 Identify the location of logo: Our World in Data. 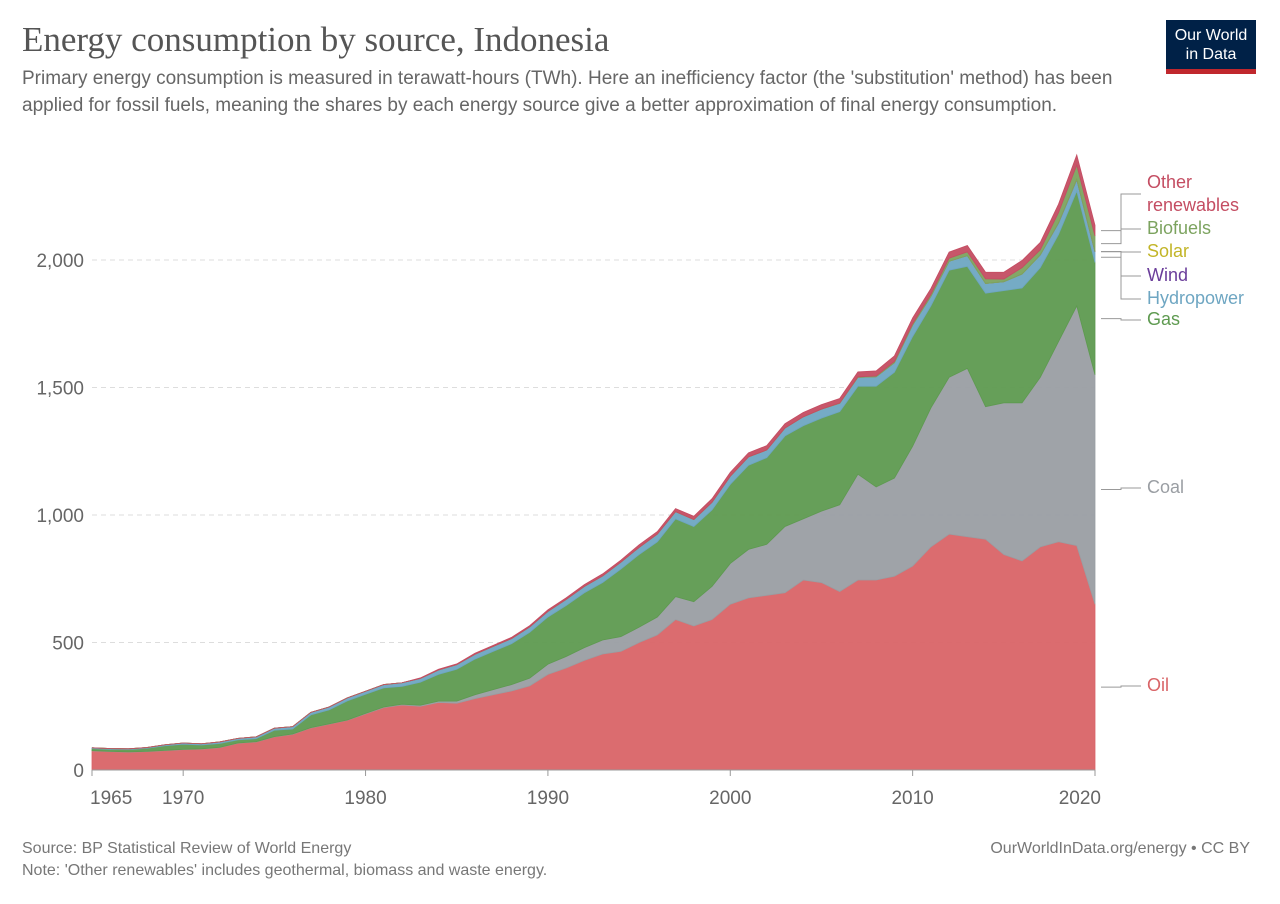
(1211, 47).